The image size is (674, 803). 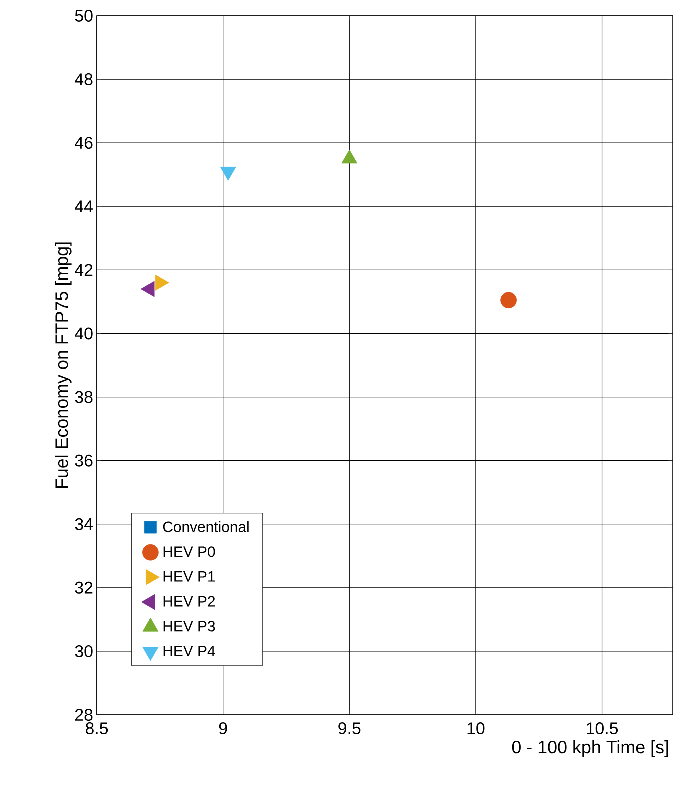 I want to click on y-tick-label: 44, so click(x=84, y=206).